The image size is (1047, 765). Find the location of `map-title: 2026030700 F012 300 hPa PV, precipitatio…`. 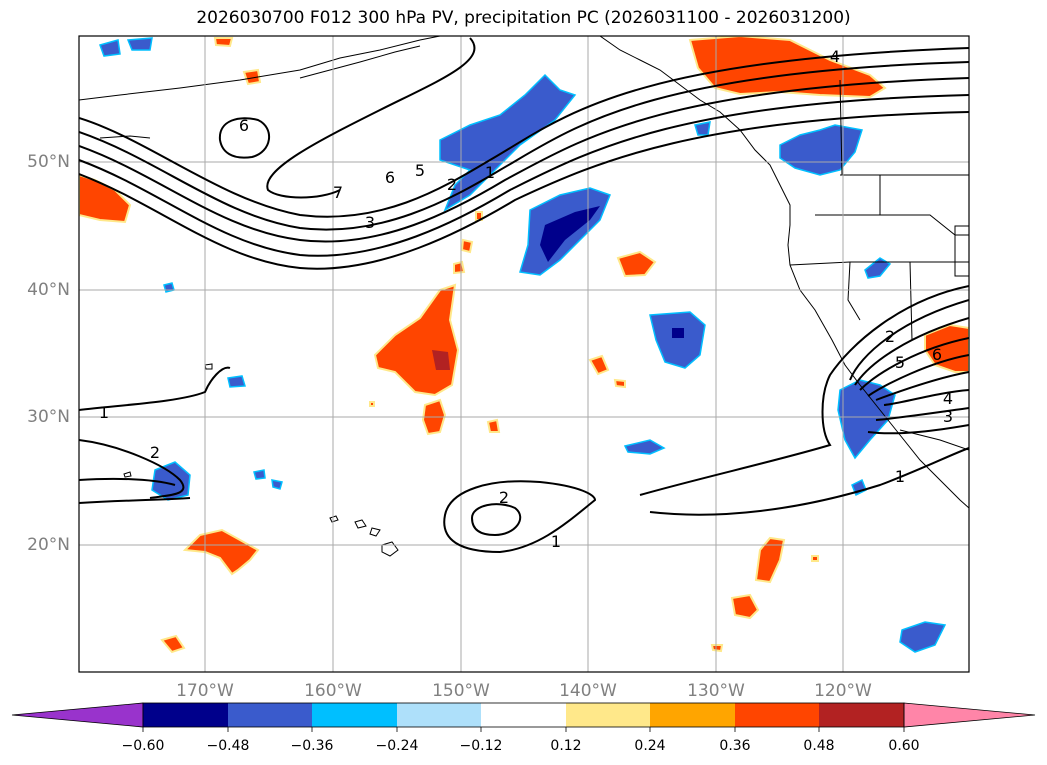

map-title: 2026030700 F012 300 hPa PV, precipitatio… is located at coordinates (523, 18).